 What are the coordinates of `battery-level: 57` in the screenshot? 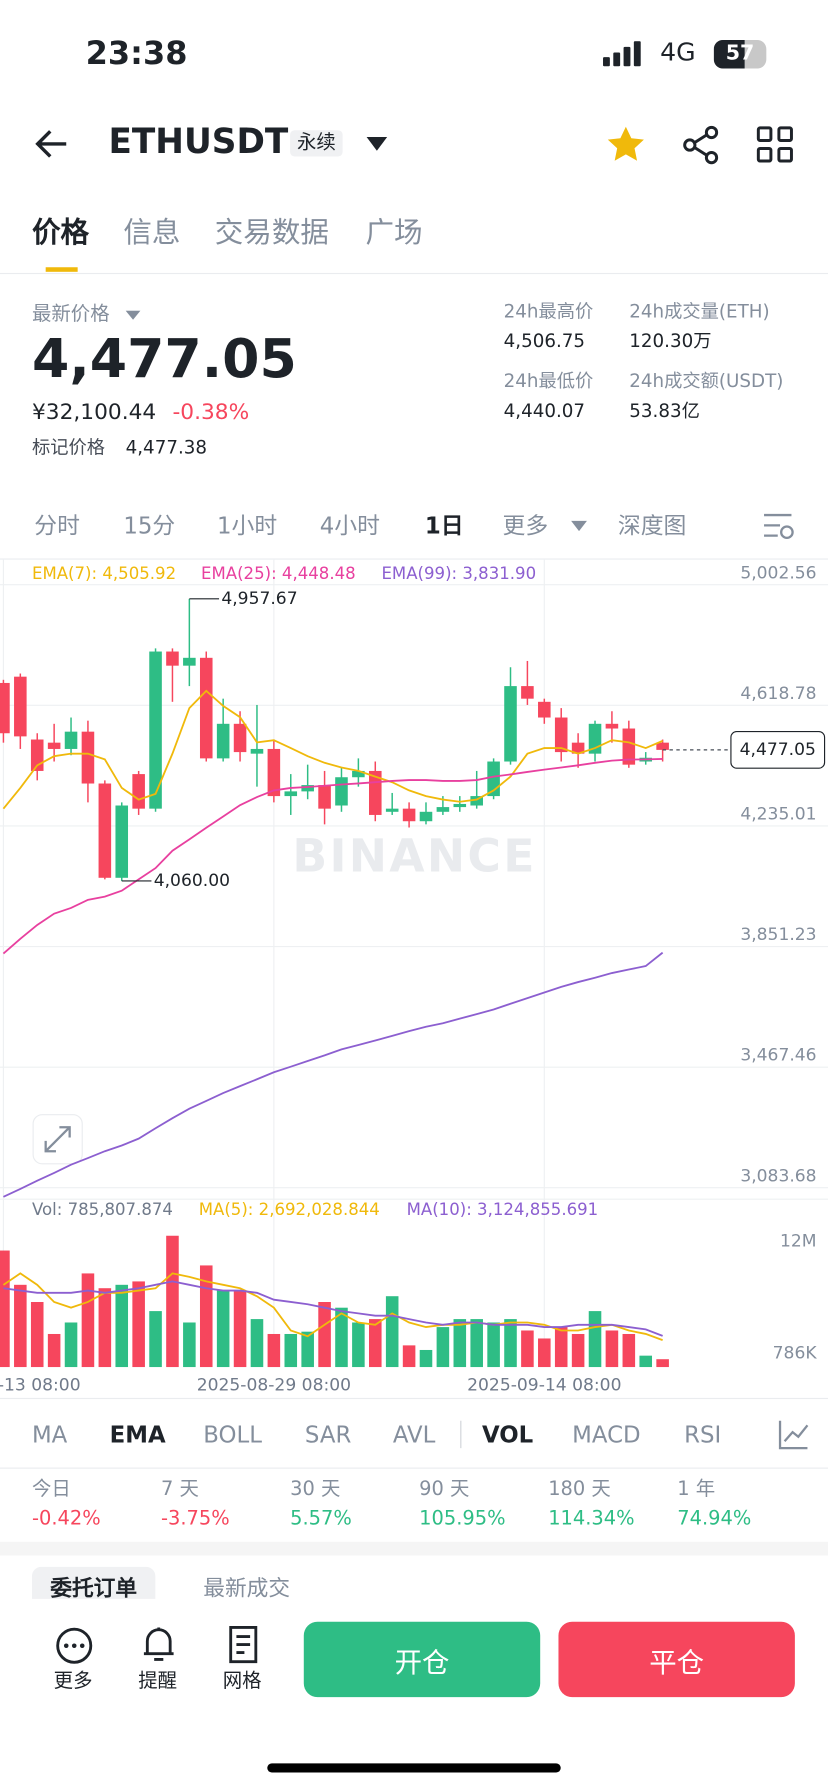 It's located at (740, 53).